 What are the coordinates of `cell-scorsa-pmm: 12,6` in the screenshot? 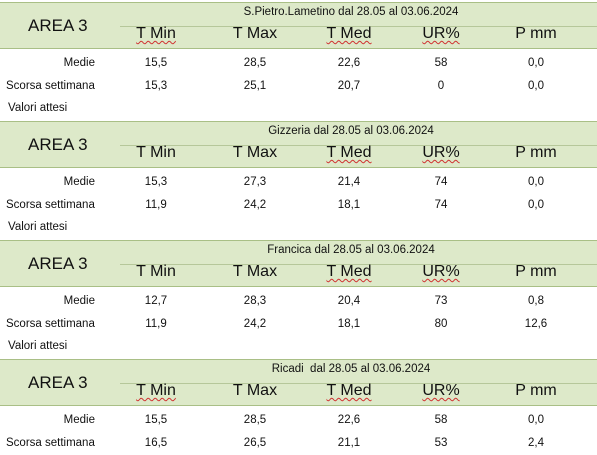 It's located at (536, 324).